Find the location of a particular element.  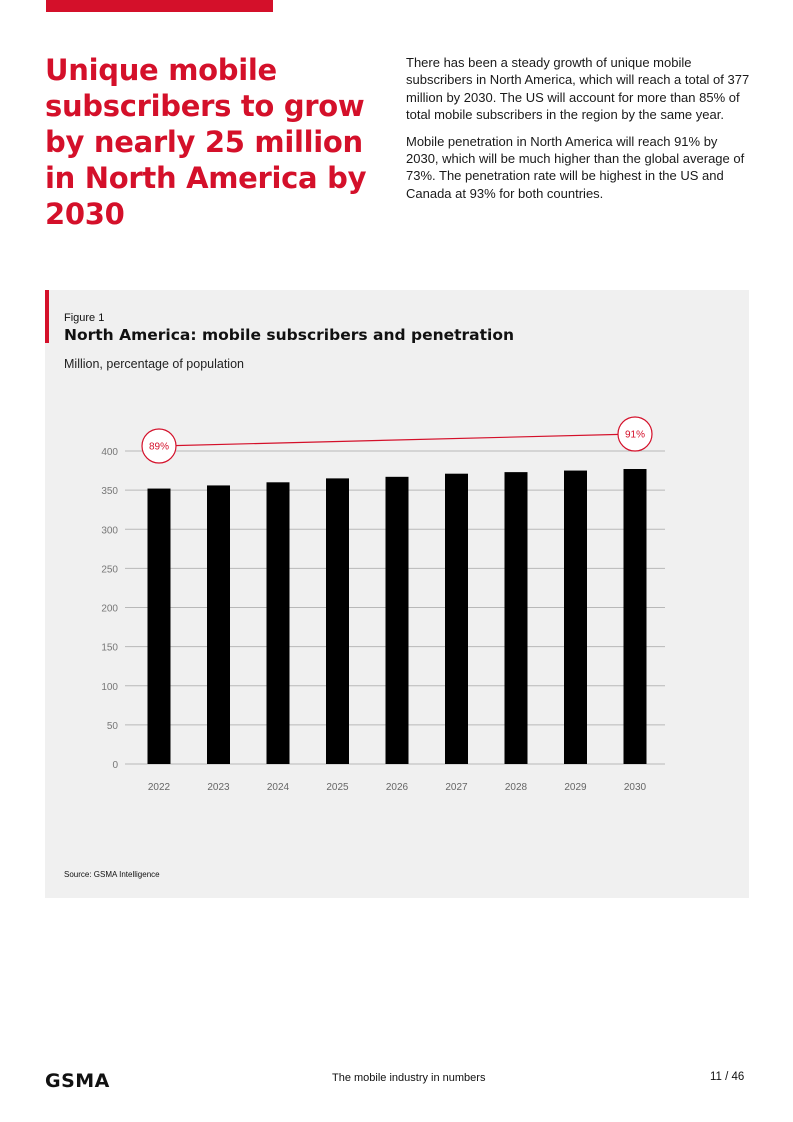

penetration-label: 91% is located at coordinates (635, 435).